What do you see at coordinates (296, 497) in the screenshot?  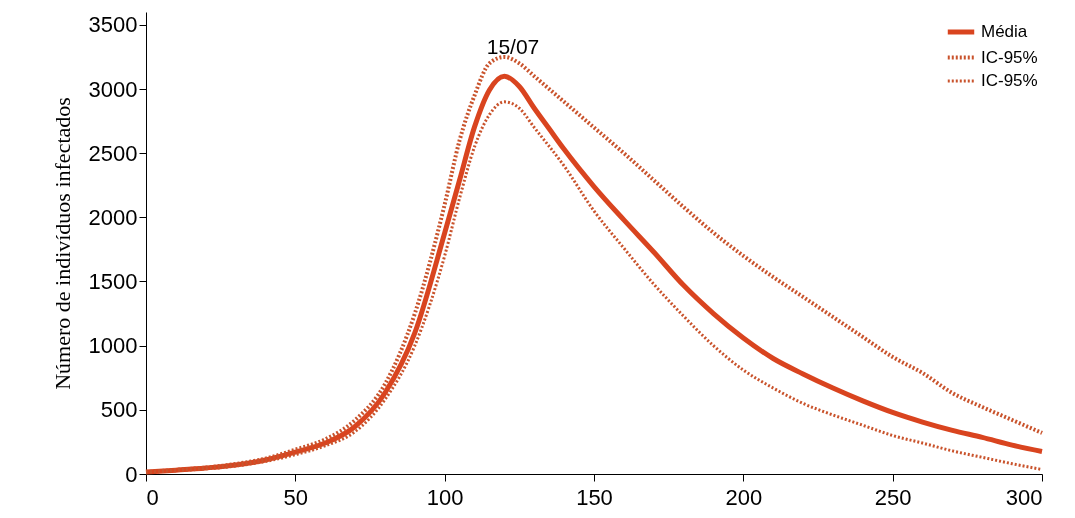 I see `x-tick-label: 50` at bounding box center [296, 497].